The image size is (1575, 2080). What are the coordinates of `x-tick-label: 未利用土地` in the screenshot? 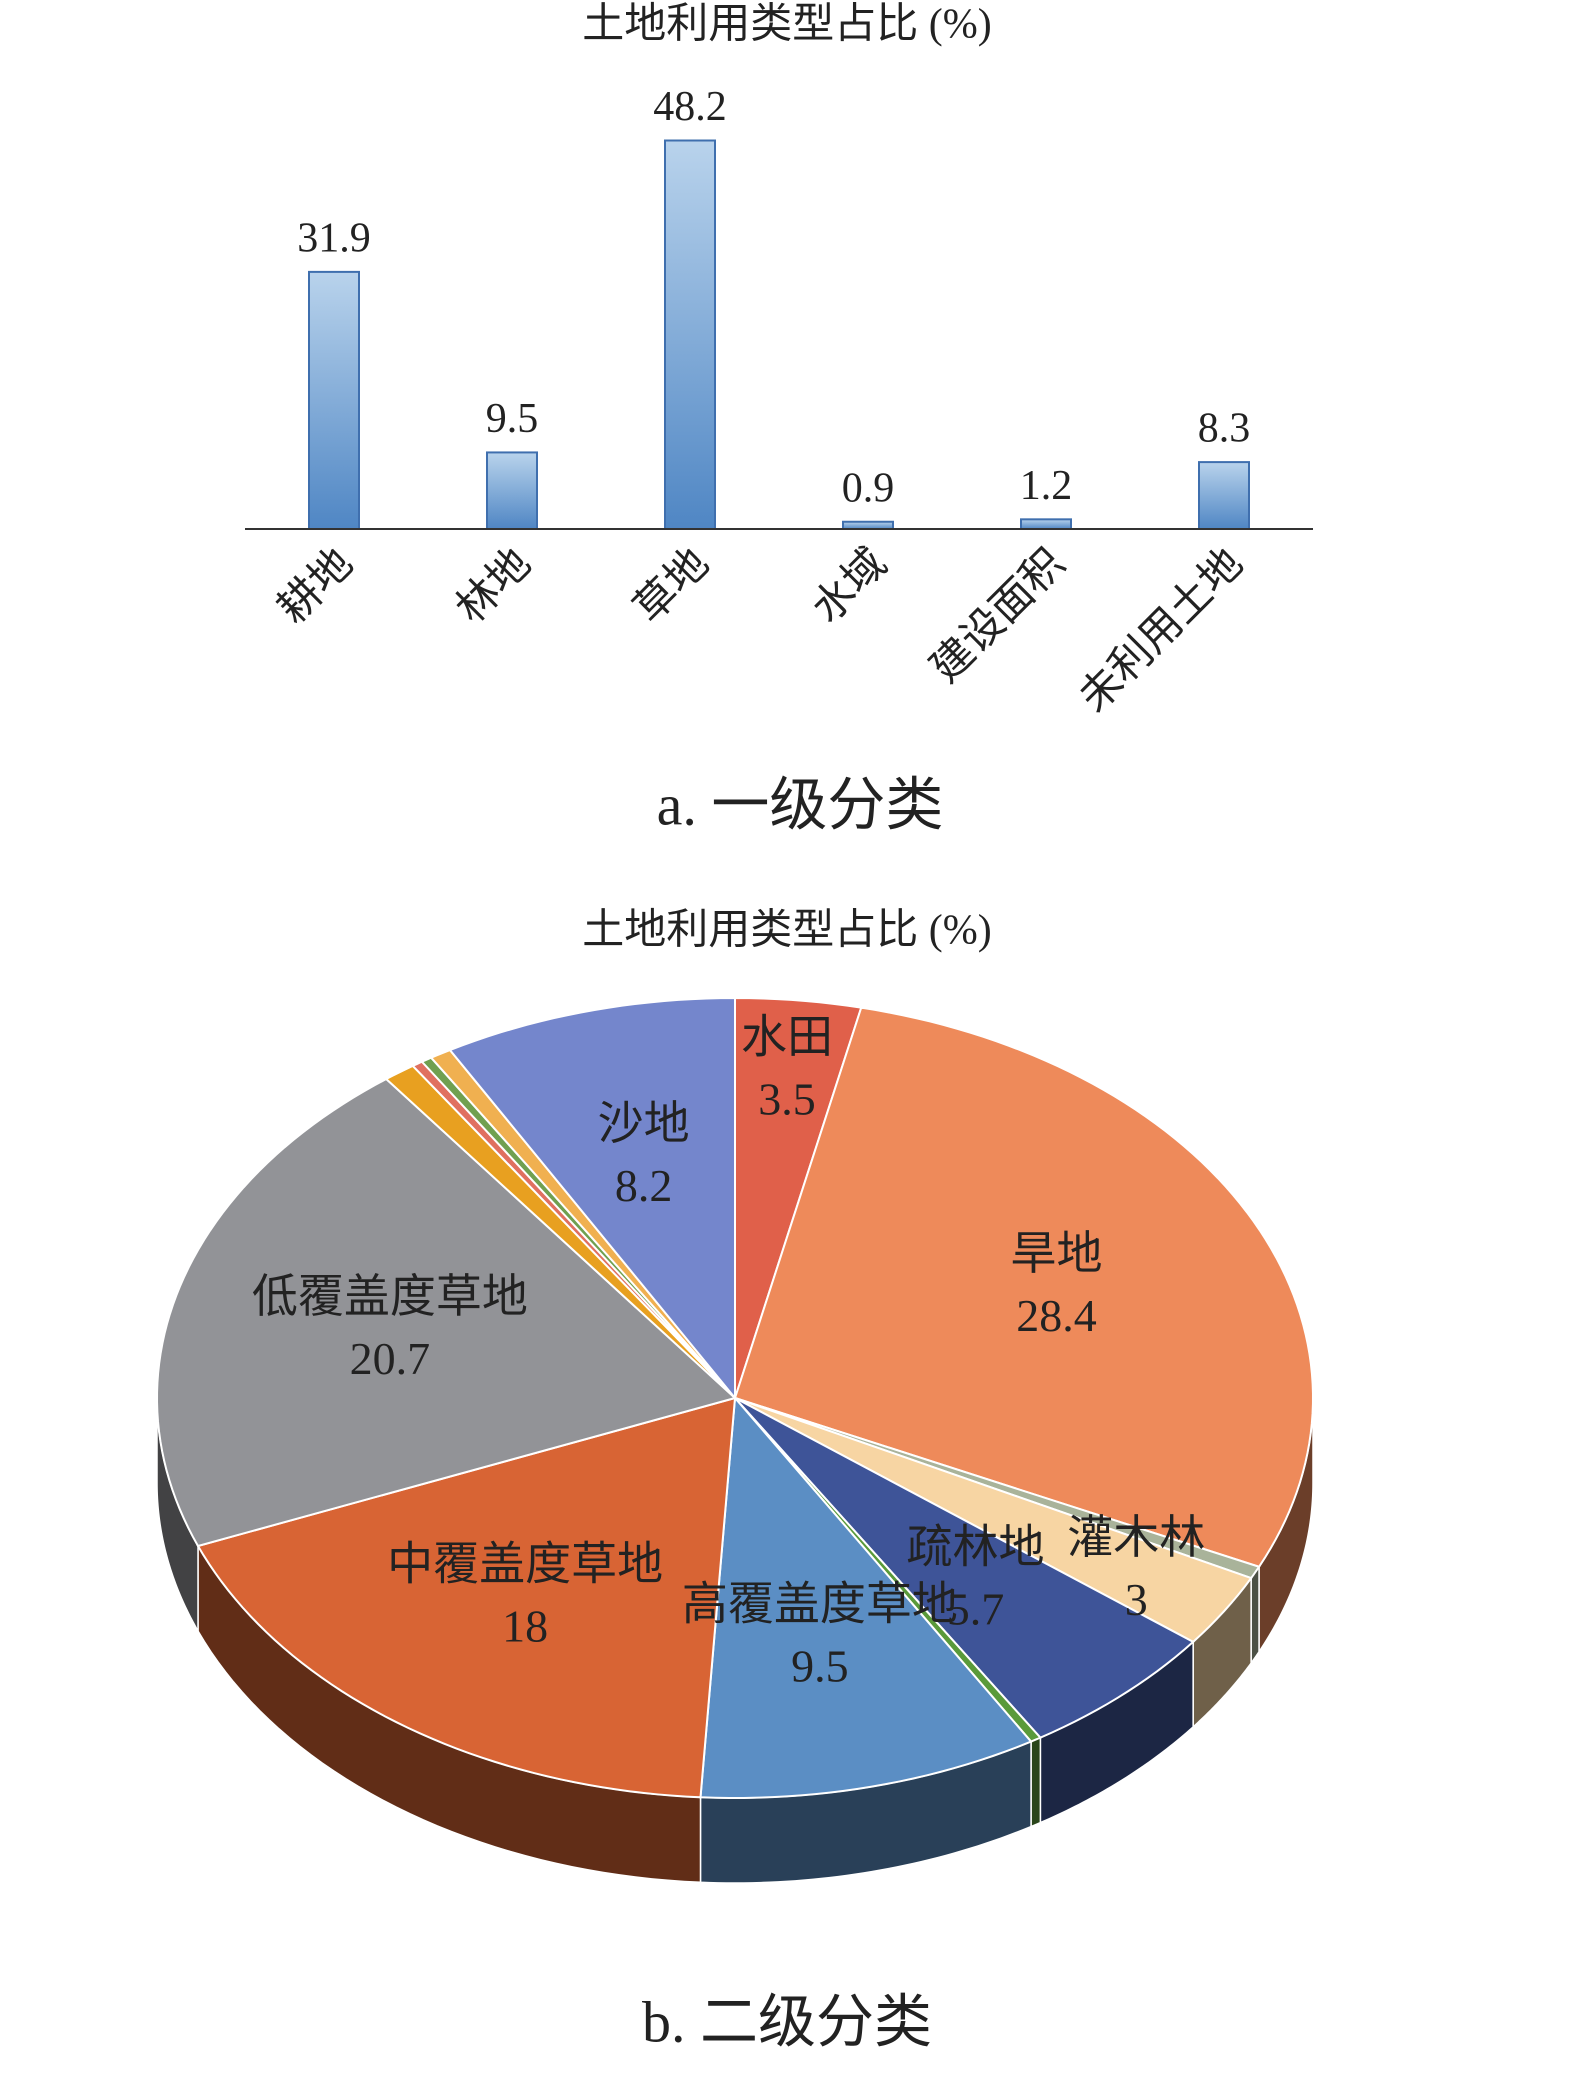 It's located at (1161, 630).